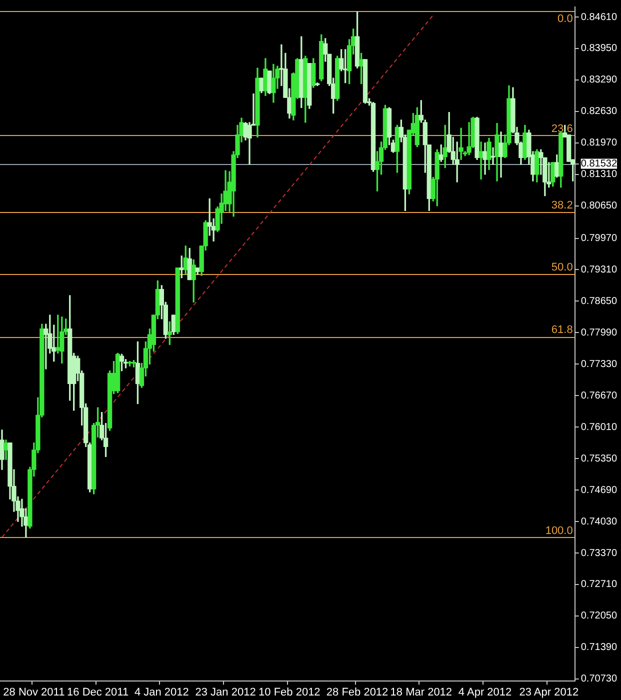 This screenshot has height=700, width=621. Describe the element at coordinates (599, 584) in the screenshot. I see `y-tick-label: 0.72710` at that location.